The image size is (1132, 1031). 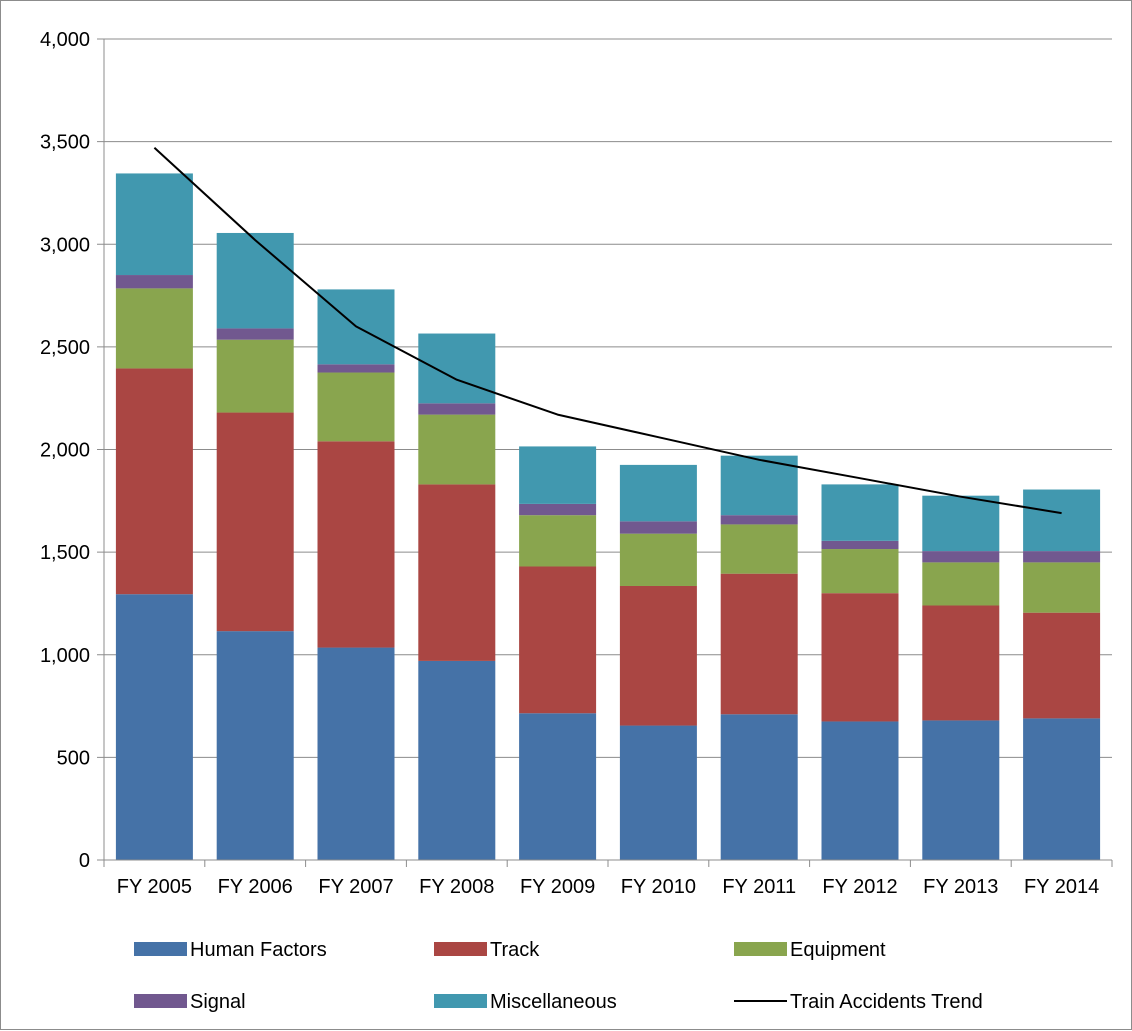 What do you see at coordinates (218, 1002) in the screenshot?
I see `legend-label-signal: Signal` at bounding box center [218, 1002].